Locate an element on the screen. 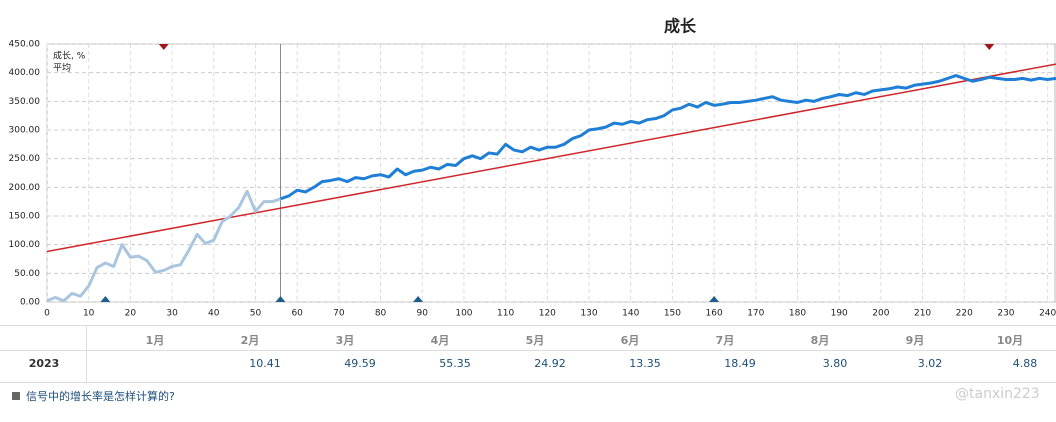 The width and height of the screenshot is (1056, 422). legend-entry: 平均 is located at coordinates (62, 68).